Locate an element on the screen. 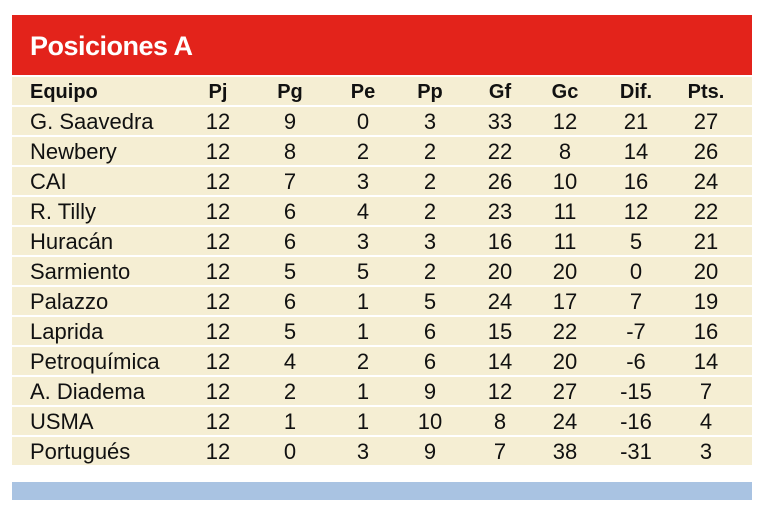 Image resolution: width=768 pixels, height=506 pixels. stat-cell: 15 is located at coordinates (500, 331).